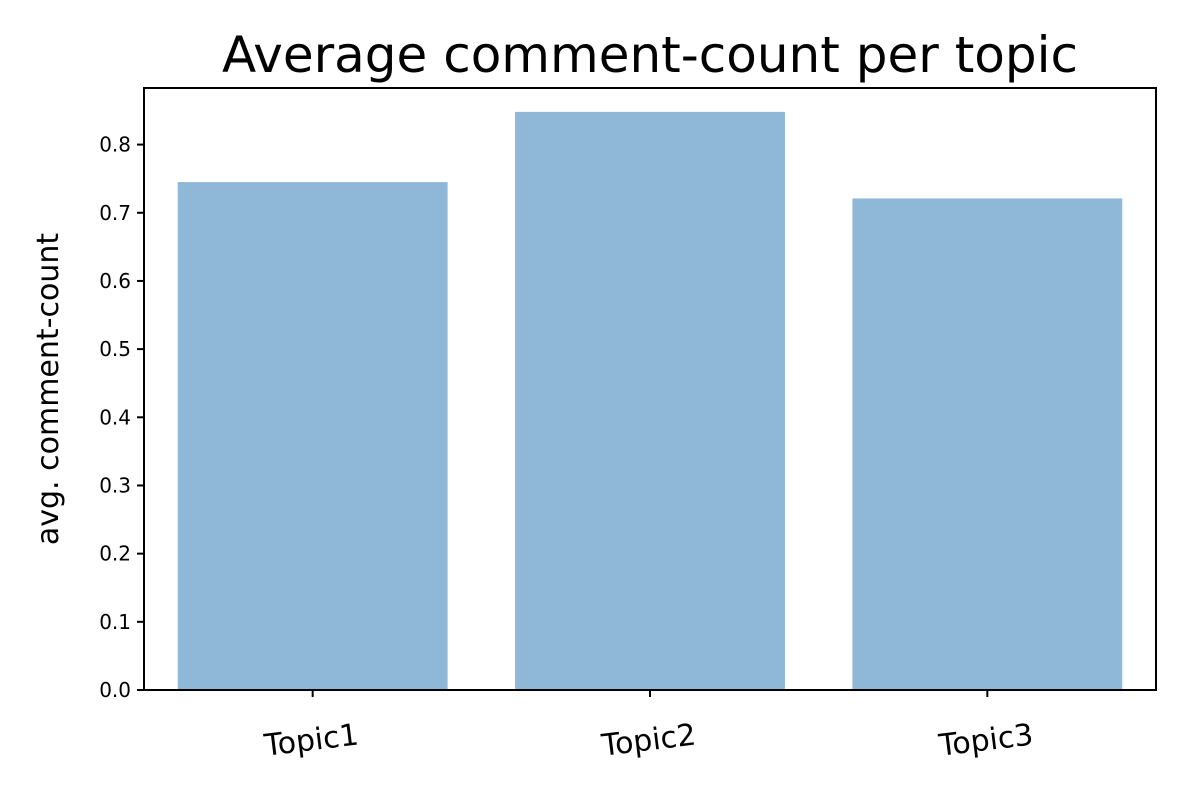 The image size is (1200, 800). I want to click on x-tick-label-topic1: Topic1, so click(310, 740).